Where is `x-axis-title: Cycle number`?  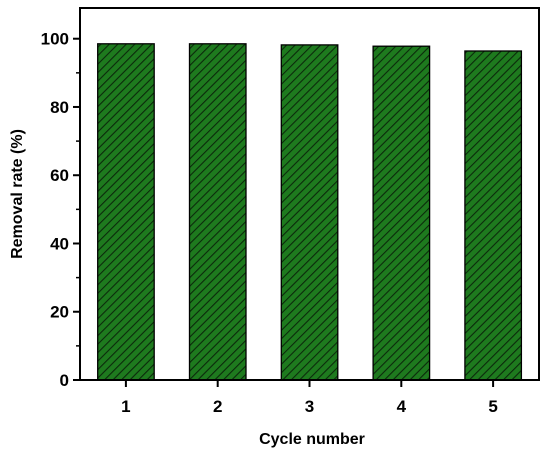
x-axis-title: Cycle number is located at coordinates (312, 439).